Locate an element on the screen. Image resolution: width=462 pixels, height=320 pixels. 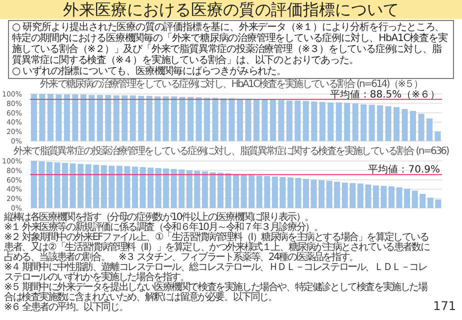
text: ※６ 全患者の平均。以下同じ。 is located at coordinates (66, 307).